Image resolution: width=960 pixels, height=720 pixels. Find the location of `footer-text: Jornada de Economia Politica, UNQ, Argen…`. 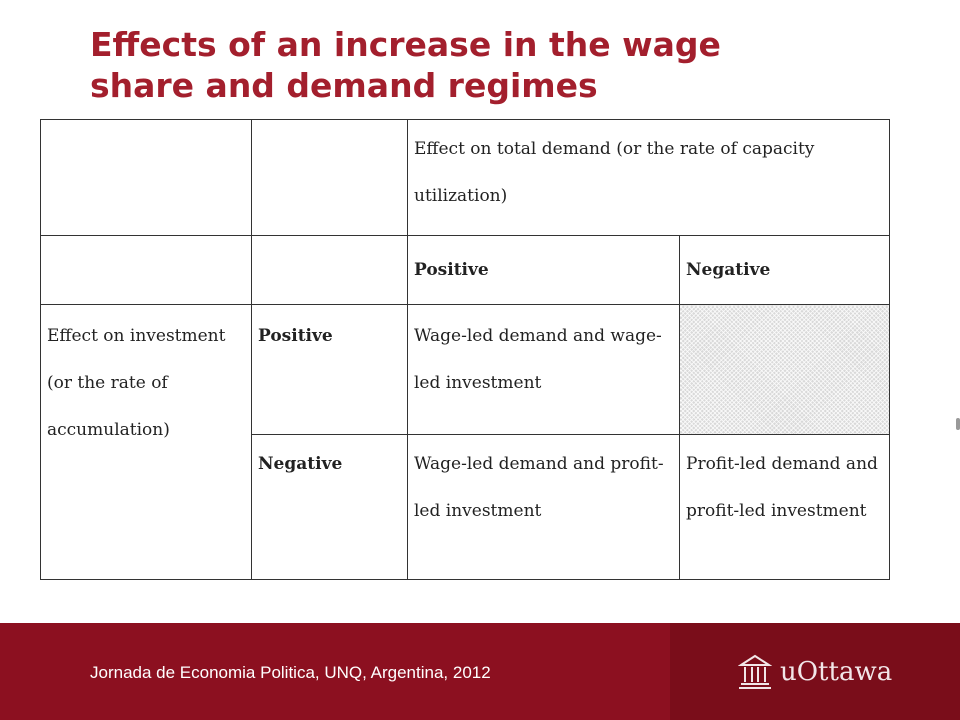

footer-text: Jornada de Economia Politica, UNQ, Argen… is located at coordinates (290, 672).